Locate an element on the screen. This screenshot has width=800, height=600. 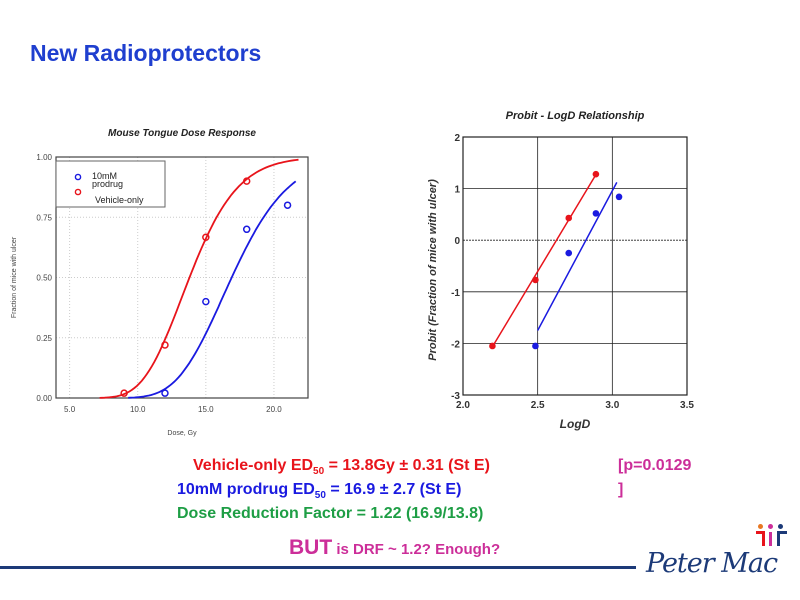
pvalue-line1: [p=0.0129 is located at coordinates (655, 465).